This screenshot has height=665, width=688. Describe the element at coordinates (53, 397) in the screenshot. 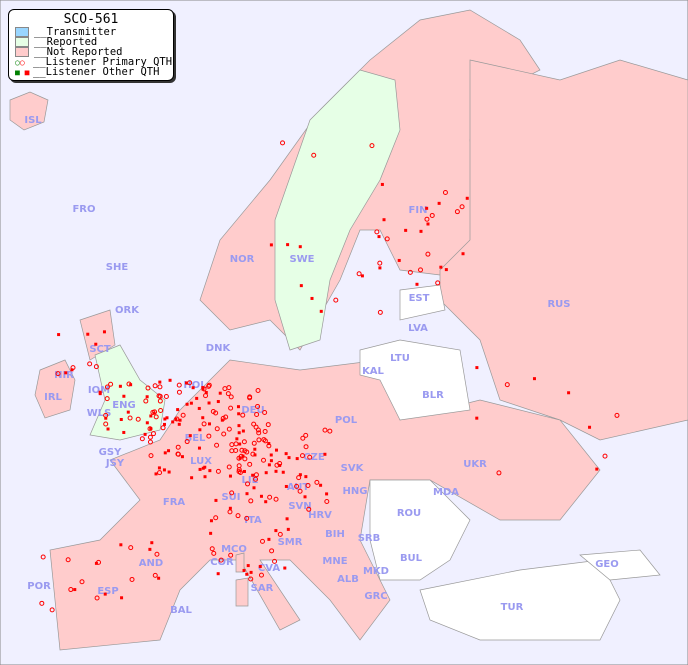

I see `country-label-irl: IRL` at that location.